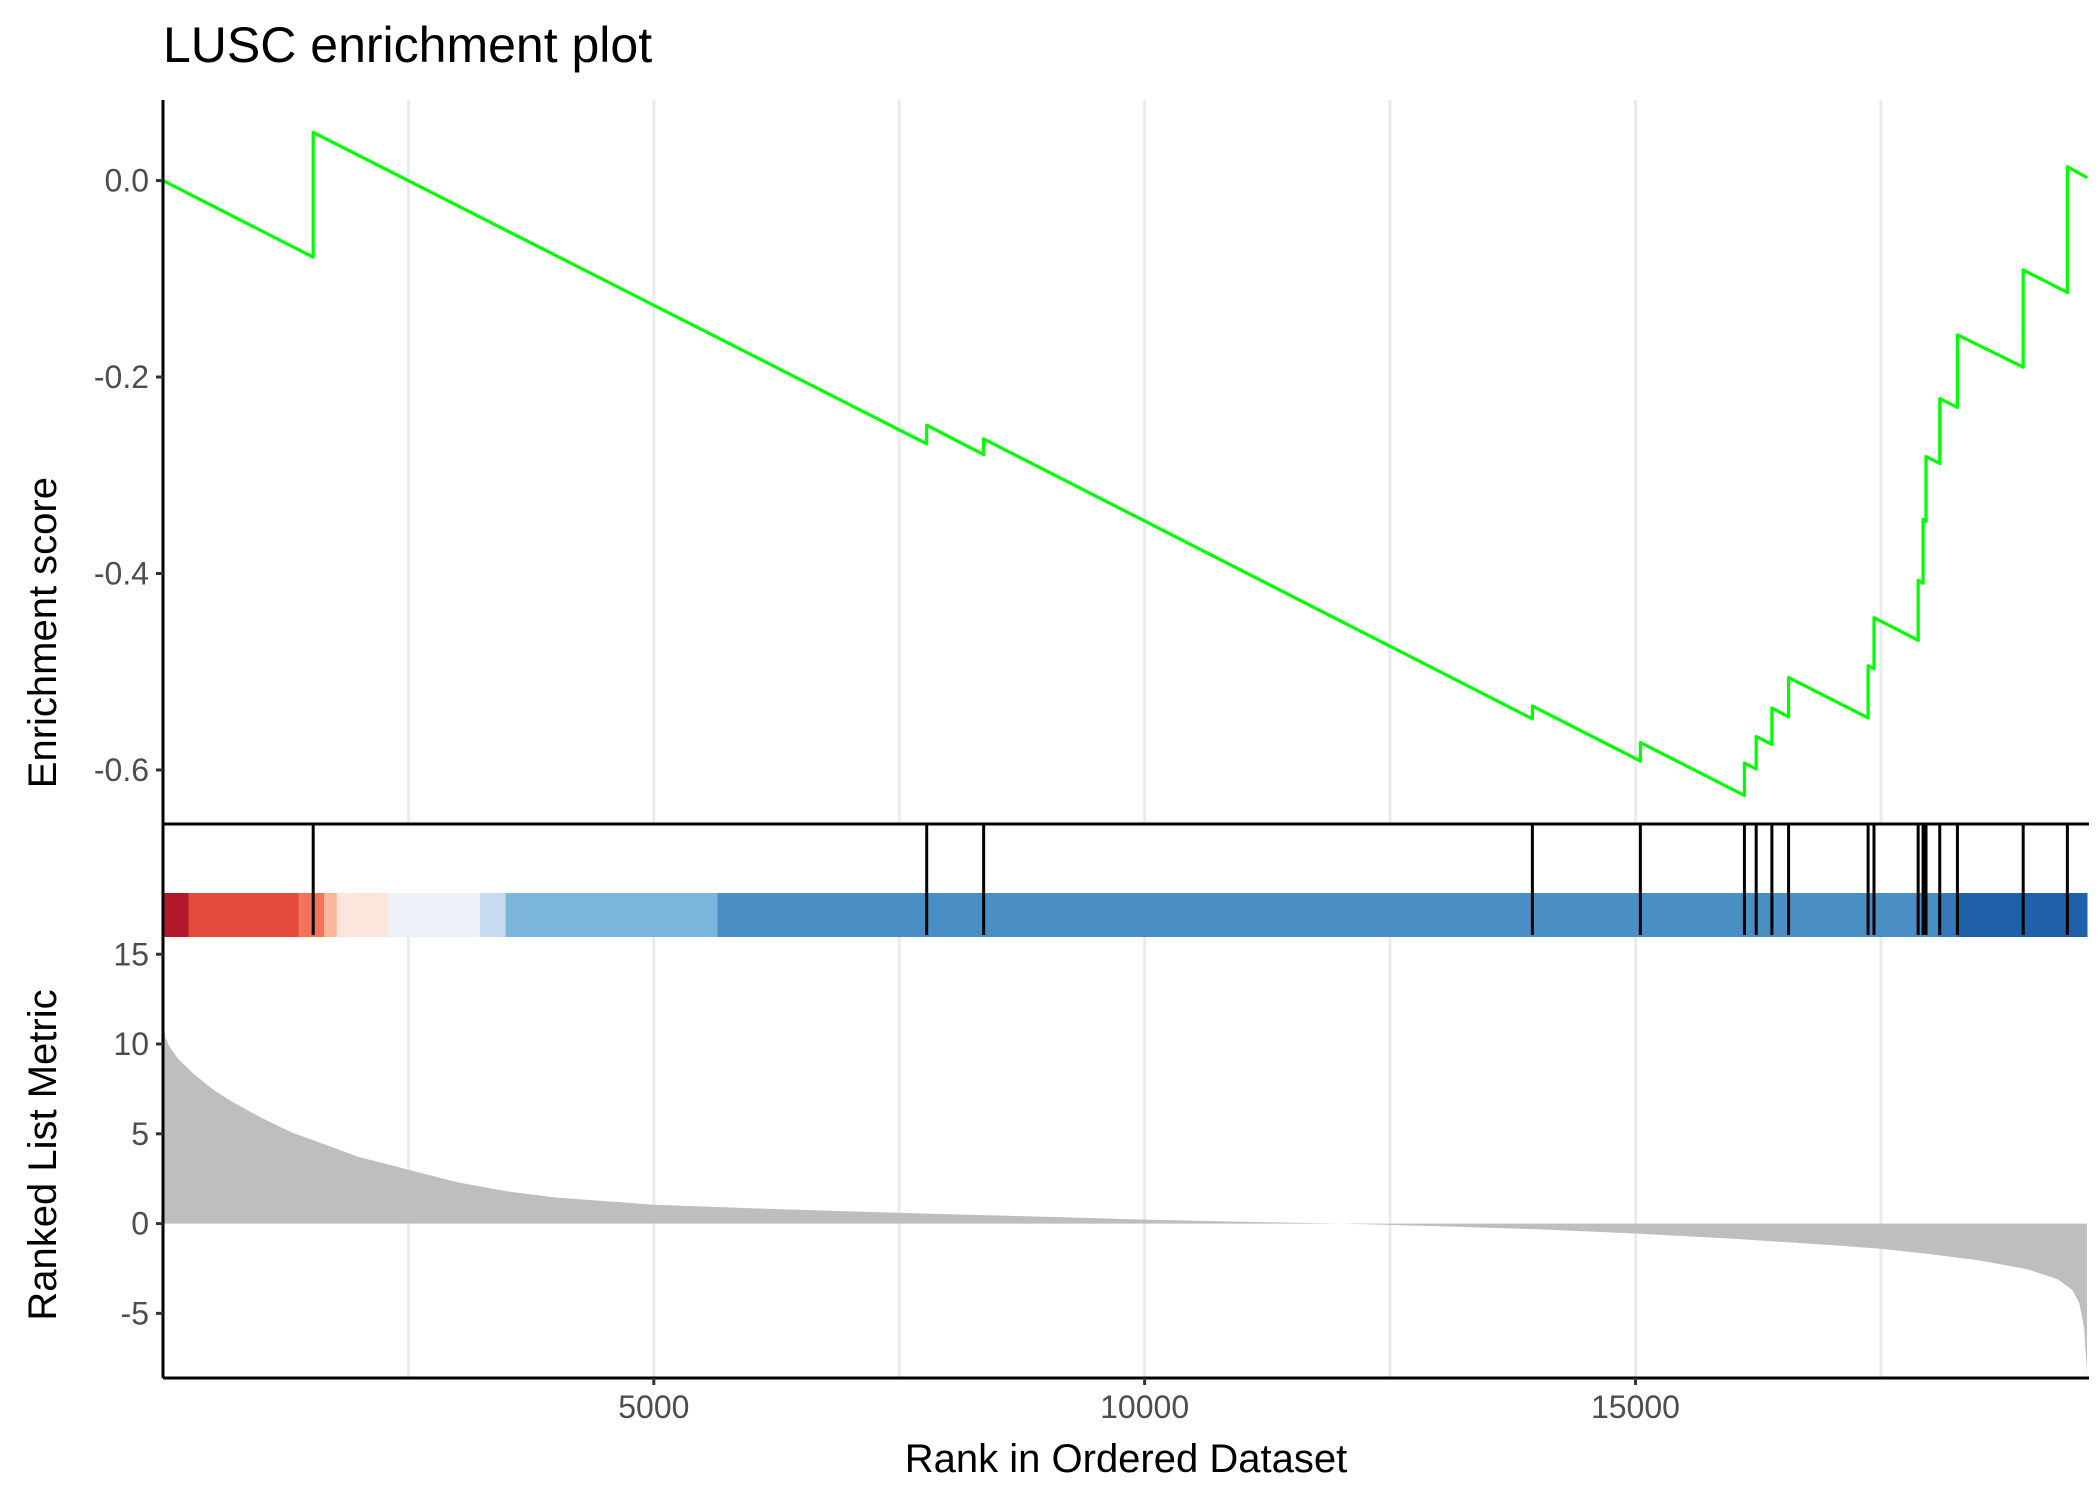 This screenshot has height=1500, width=2100. I want to click on enrichment-y-tick-label: -0.6, so click(121, 770).